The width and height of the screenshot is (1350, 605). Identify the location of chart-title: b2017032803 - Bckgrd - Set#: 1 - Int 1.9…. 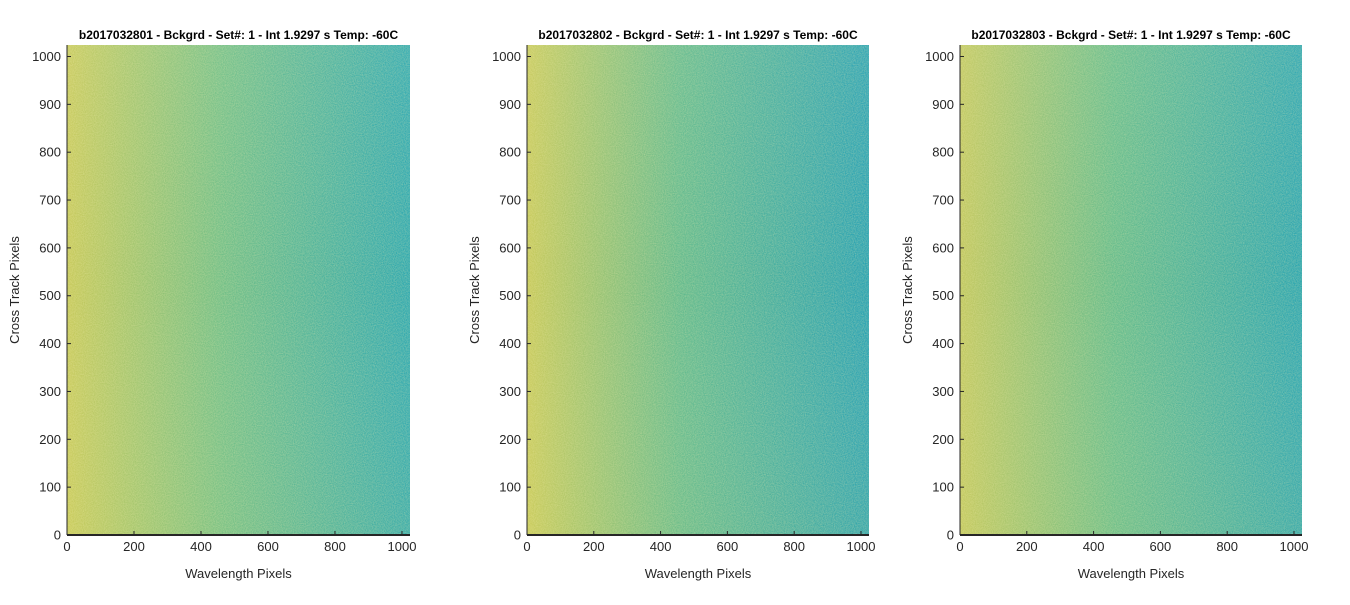
(1131, 35).